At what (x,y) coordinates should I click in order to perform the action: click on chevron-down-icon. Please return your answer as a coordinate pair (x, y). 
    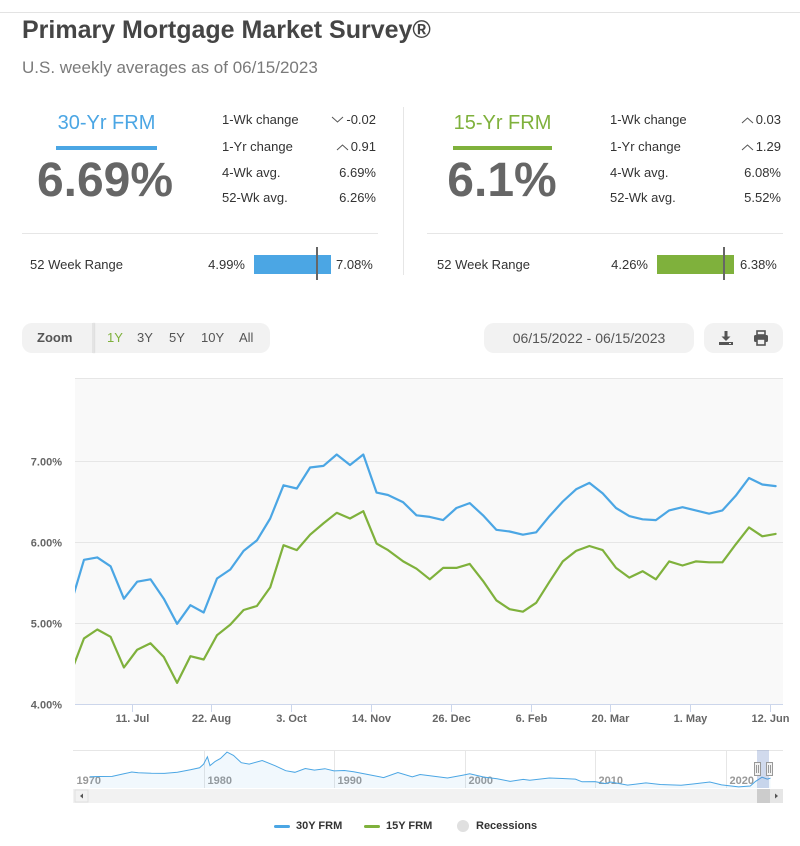
    Looking at the image, I should click on (338, 119).